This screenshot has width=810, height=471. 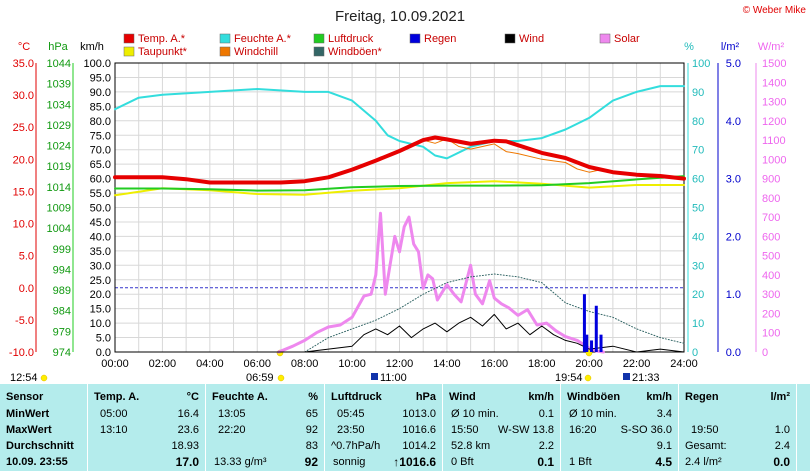 What do you see at coordinates (24, 47) in the screenshot?
I see `temp-axis-unit: °C` at bounding box center [24, 47].